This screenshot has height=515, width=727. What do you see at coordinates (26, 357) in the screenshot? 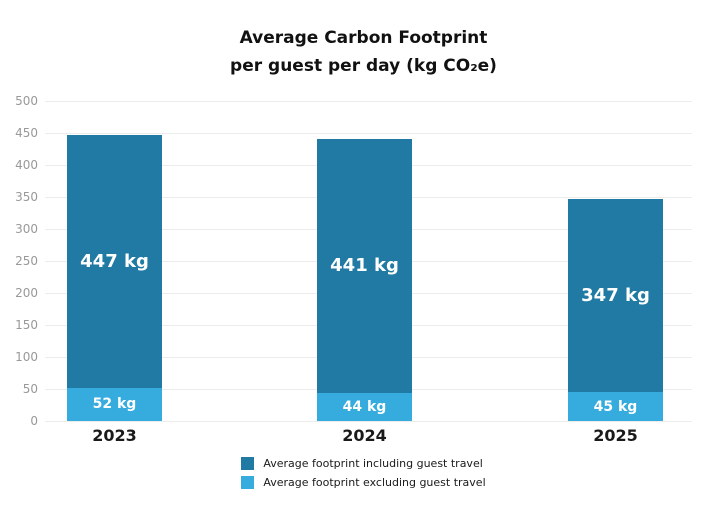
I see `y-tick-label-100: 100` at bounding box center [26, 357].